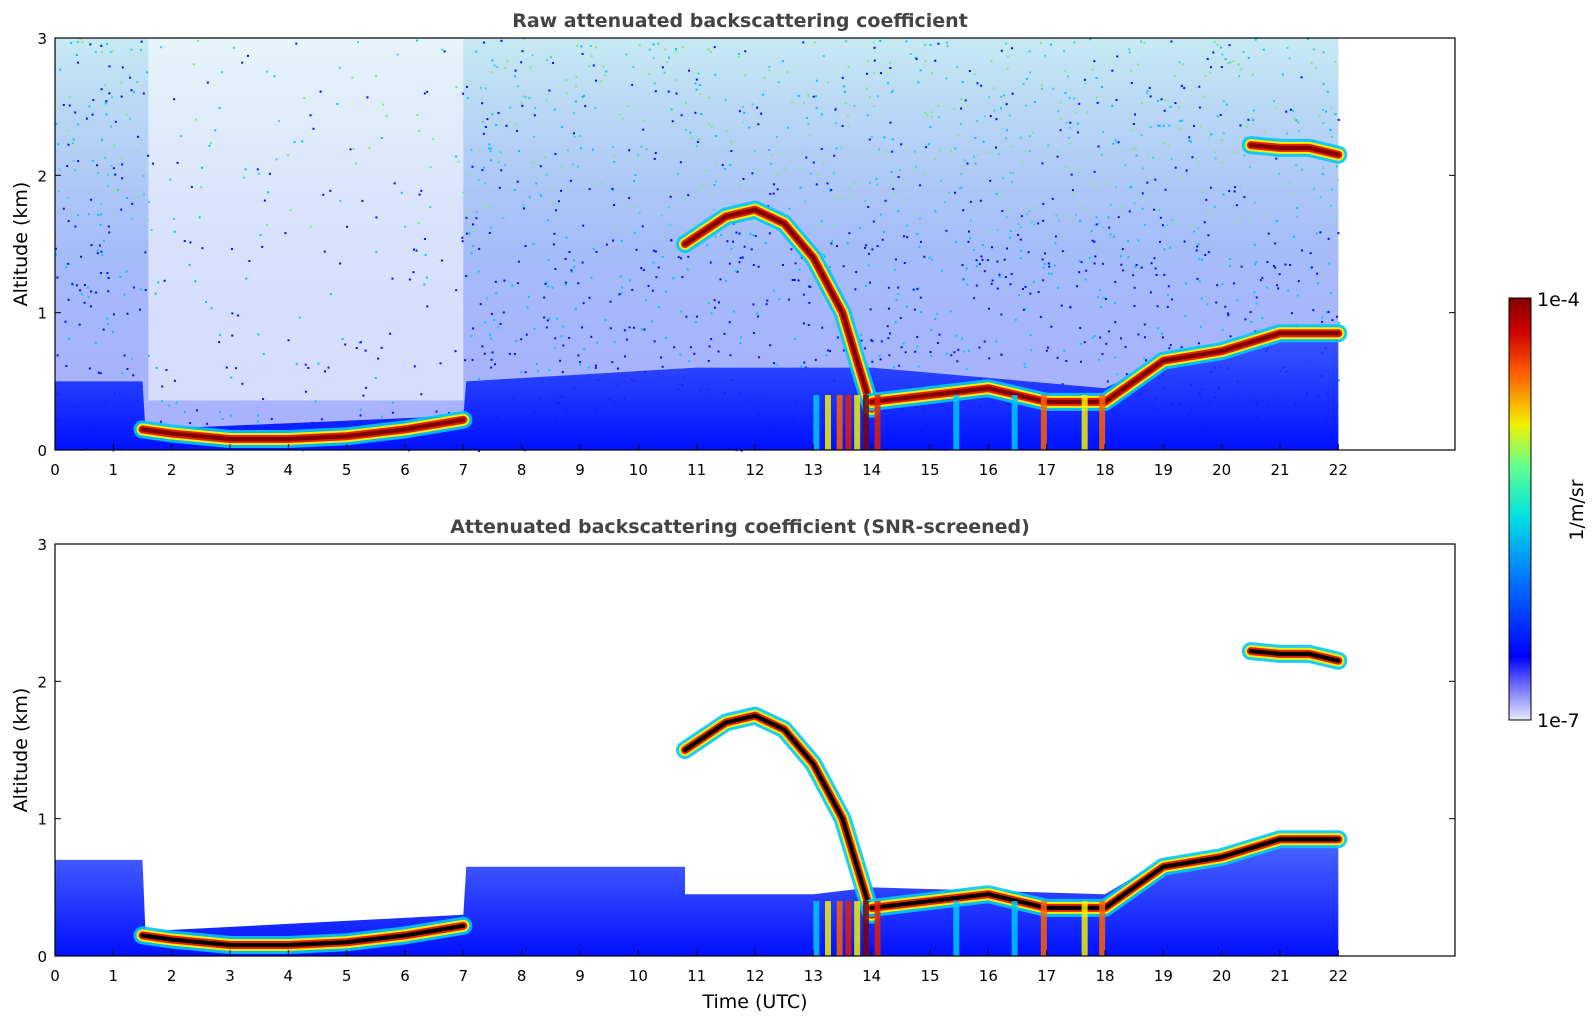 The width and height of the screenshot is (1595, 1020). Describe the element at coordinates (1558, 721) in the screenshot. I see `colorbar-min-label: 1e-7` at that location.